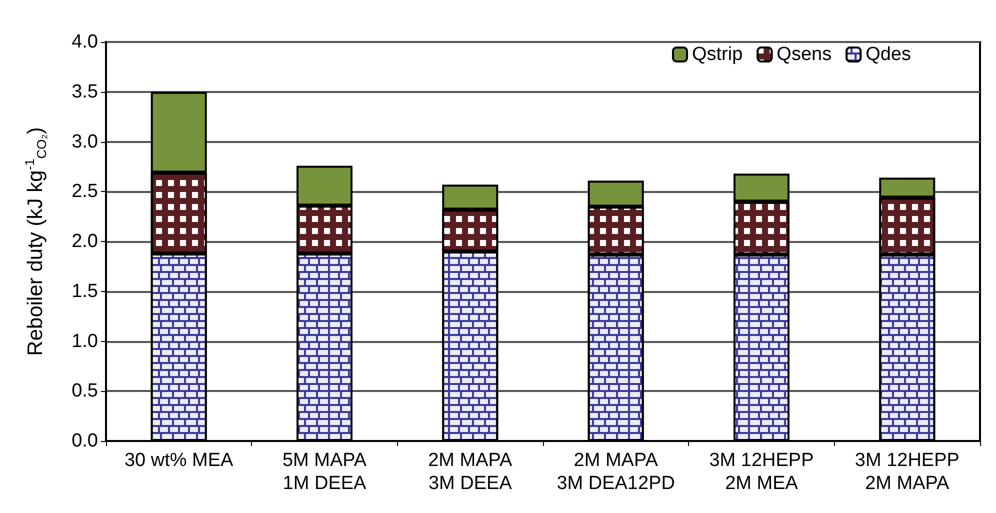  I want to click on y-tick-label: 3.5, so click(85, 91).